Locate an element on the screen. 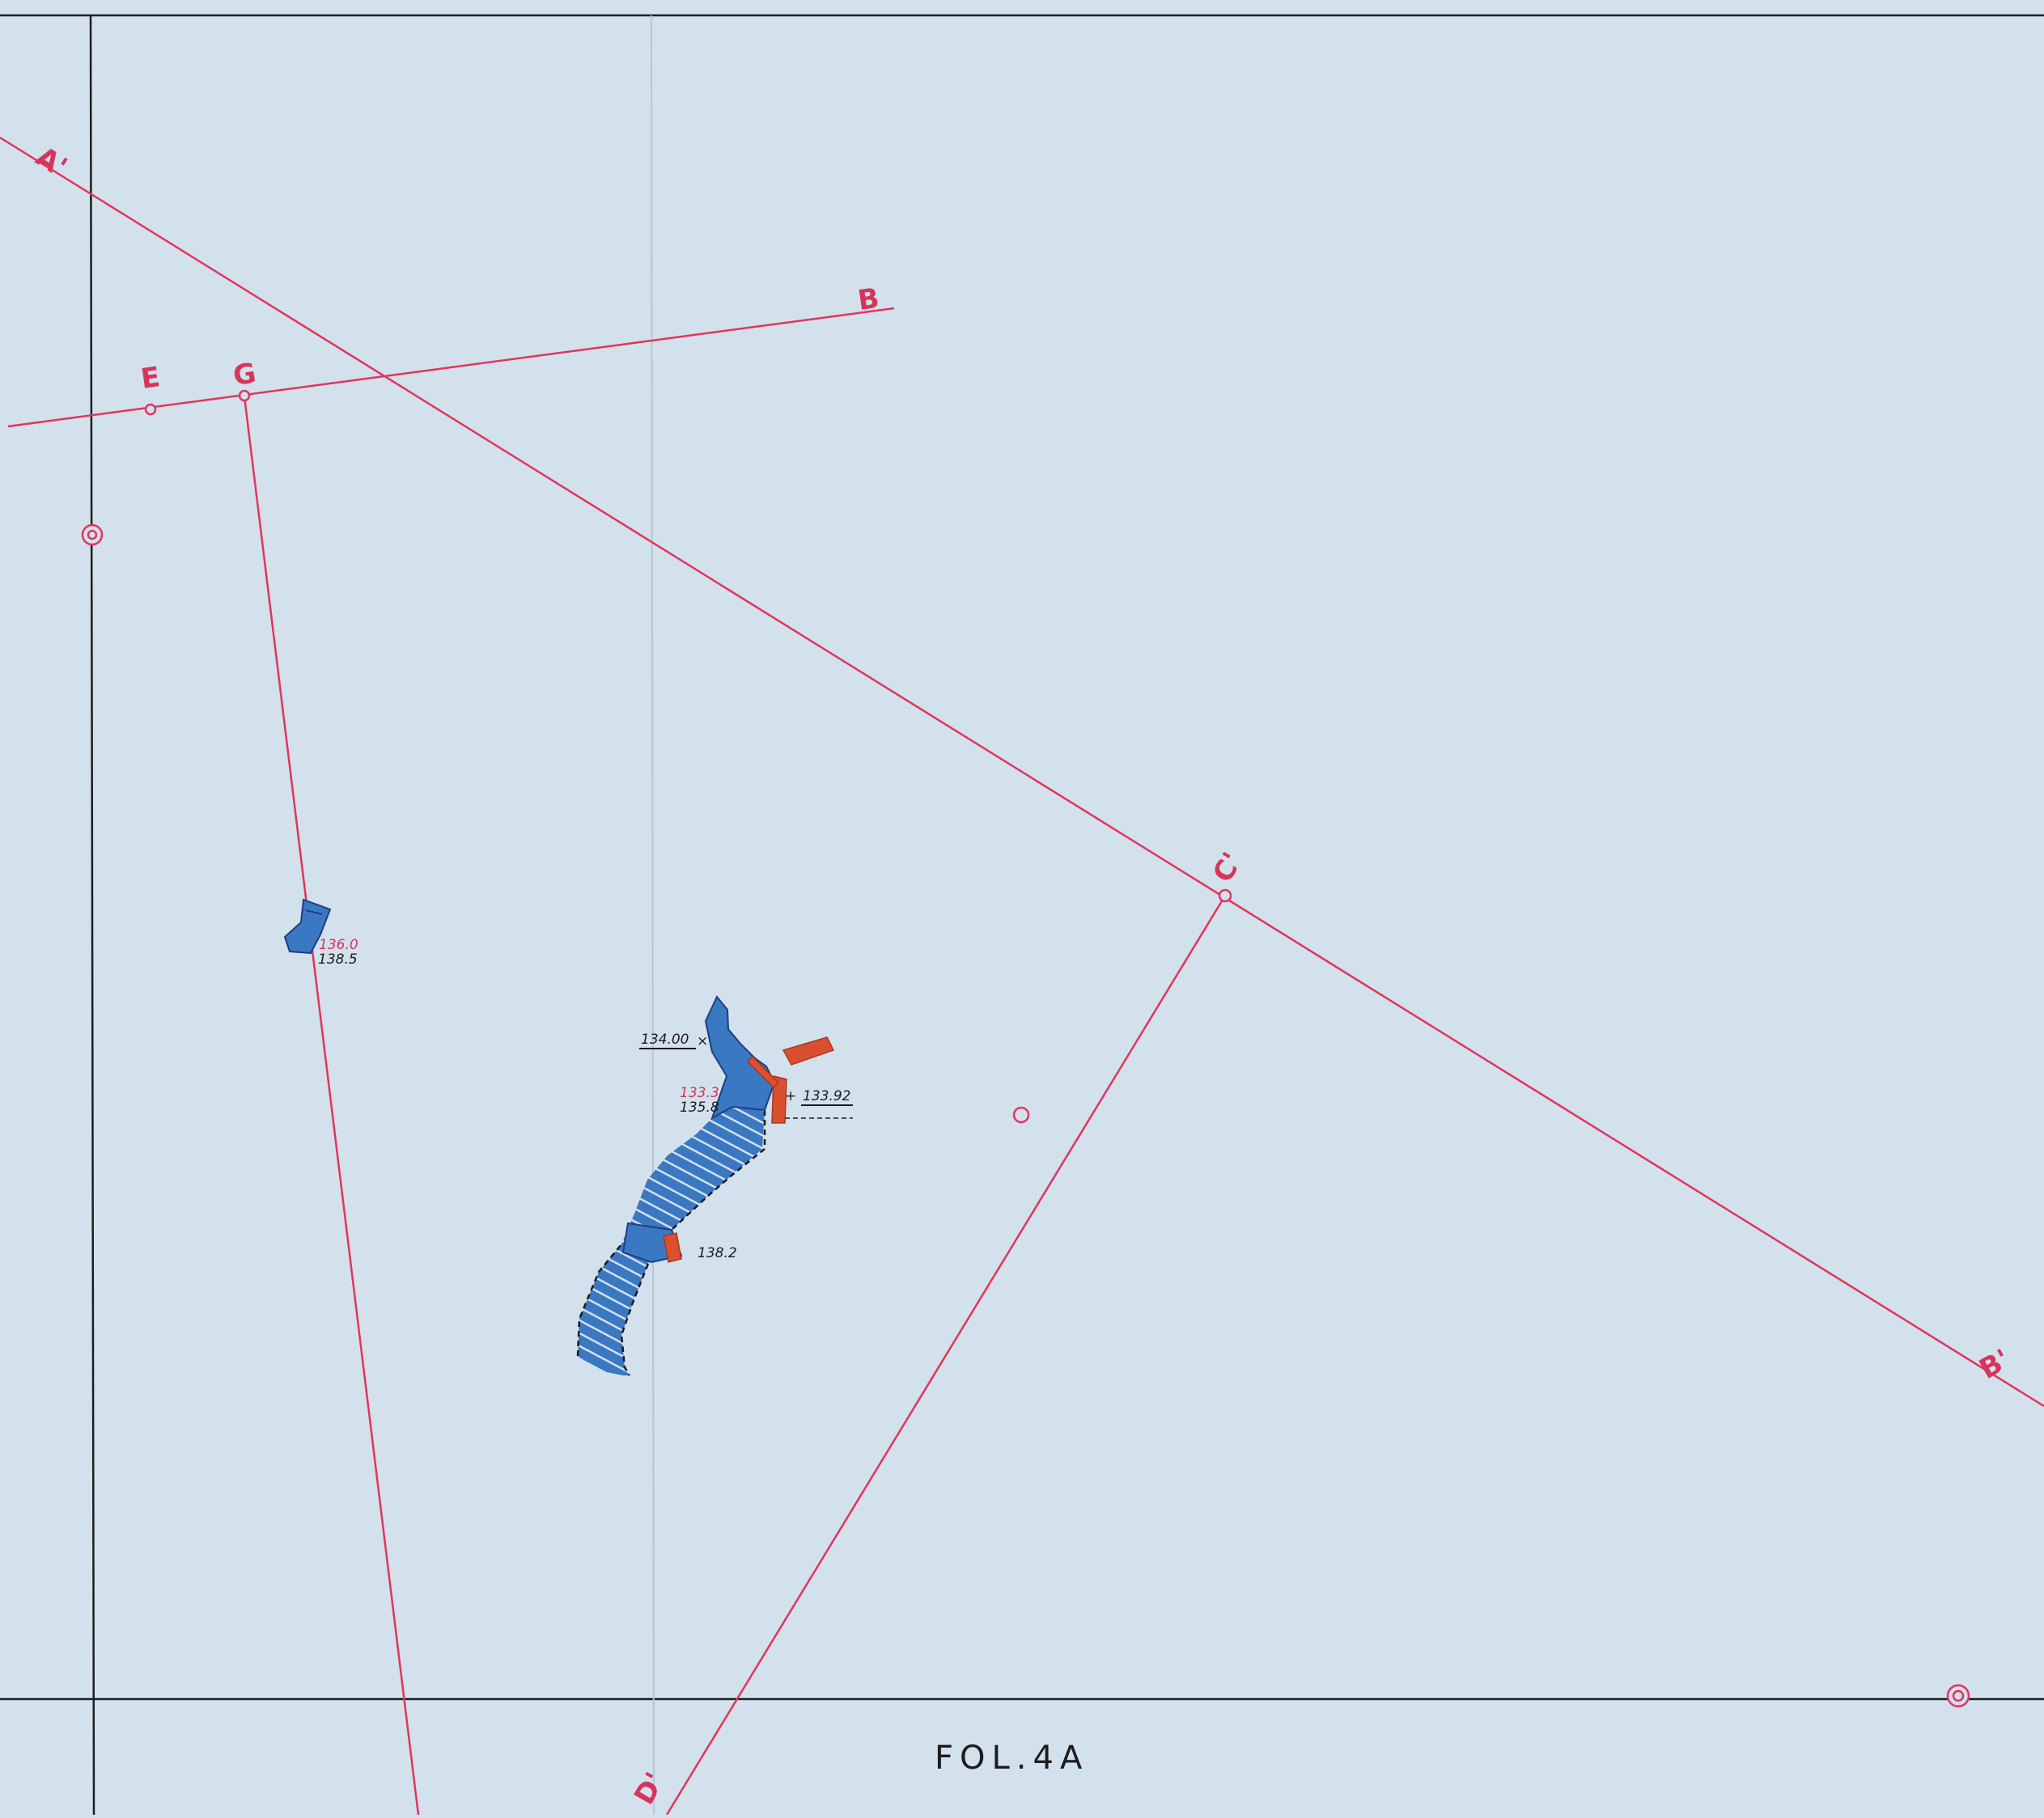 The height and width of the screenshot is (1818, 2044). point-marker-center is located at coordinates (1021, 1115).